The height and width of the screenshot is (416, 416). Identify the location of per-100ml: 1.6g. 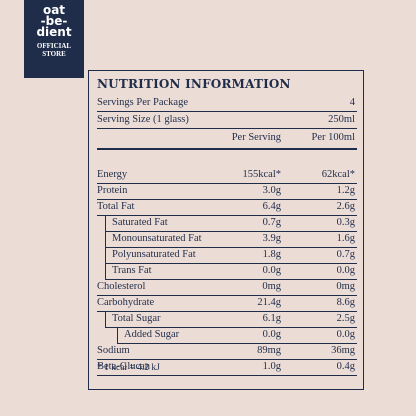
(345, 238).